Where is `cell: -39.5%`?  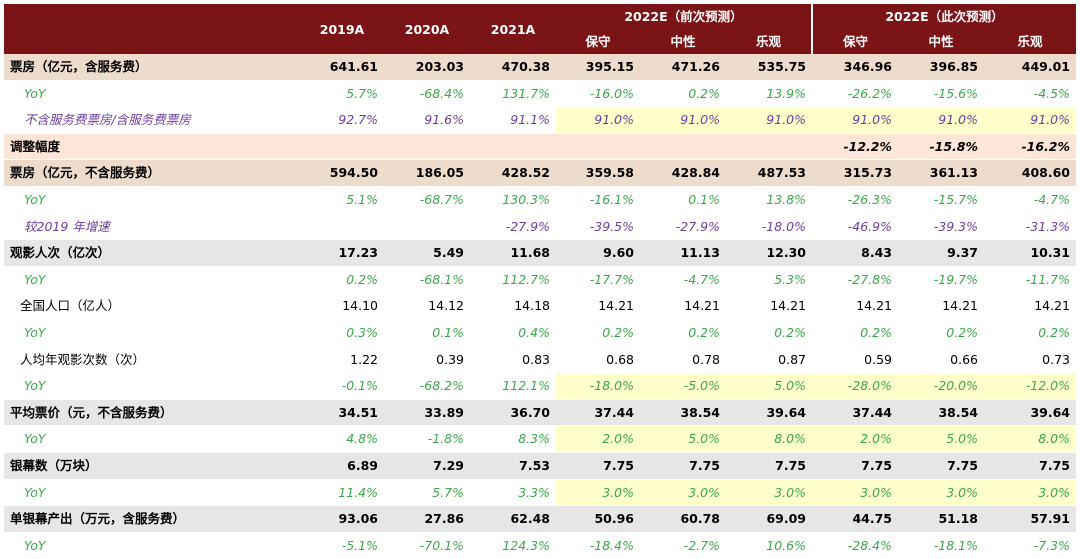 cell: -39.5% is located at coordinates (598, 227).